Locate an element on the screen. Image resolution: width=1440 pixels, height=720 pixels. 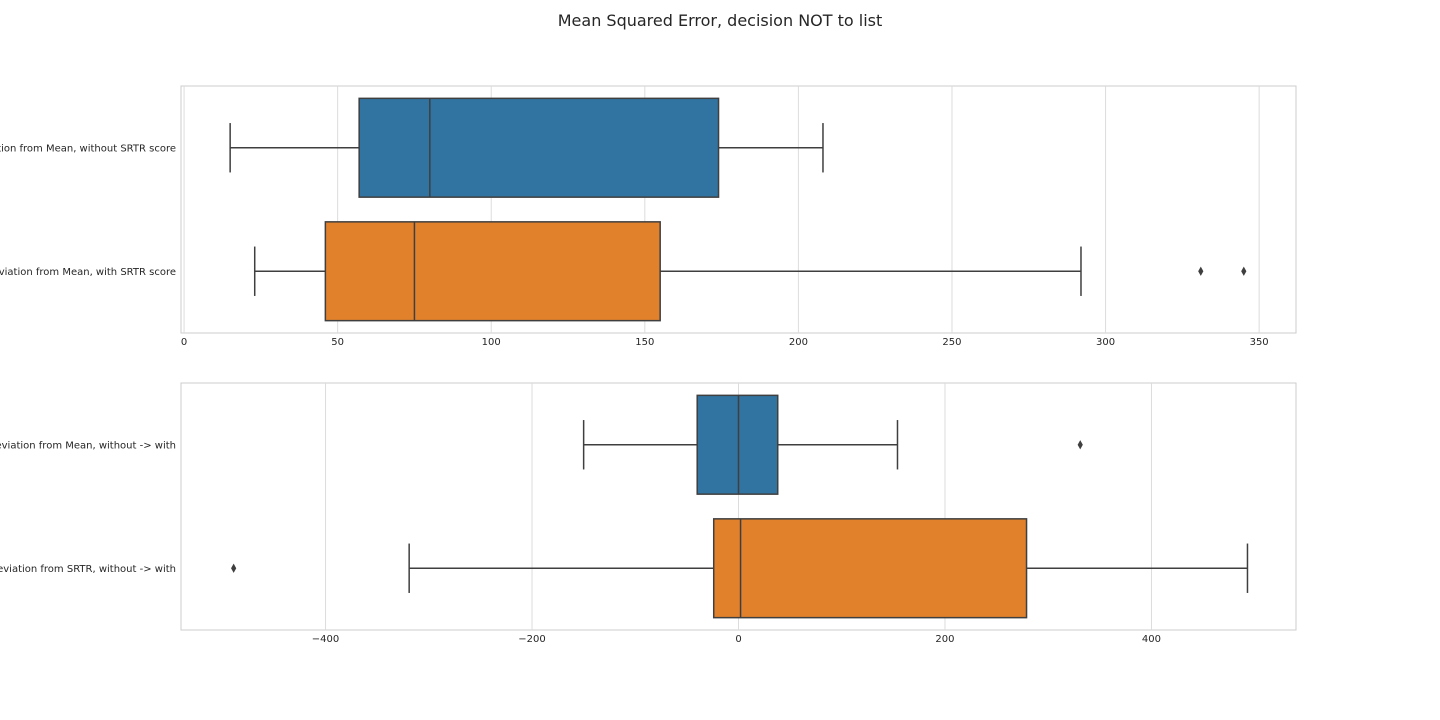
x-tick-label: −200 is located at coordinates (531, 639).